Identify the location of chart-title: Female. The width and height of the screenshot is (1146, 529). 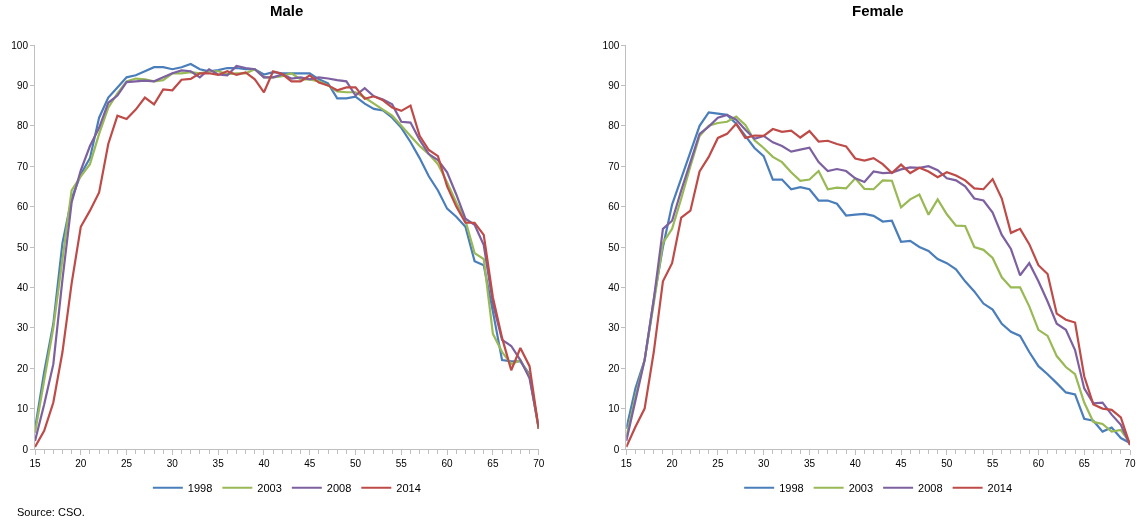
(878, 10).